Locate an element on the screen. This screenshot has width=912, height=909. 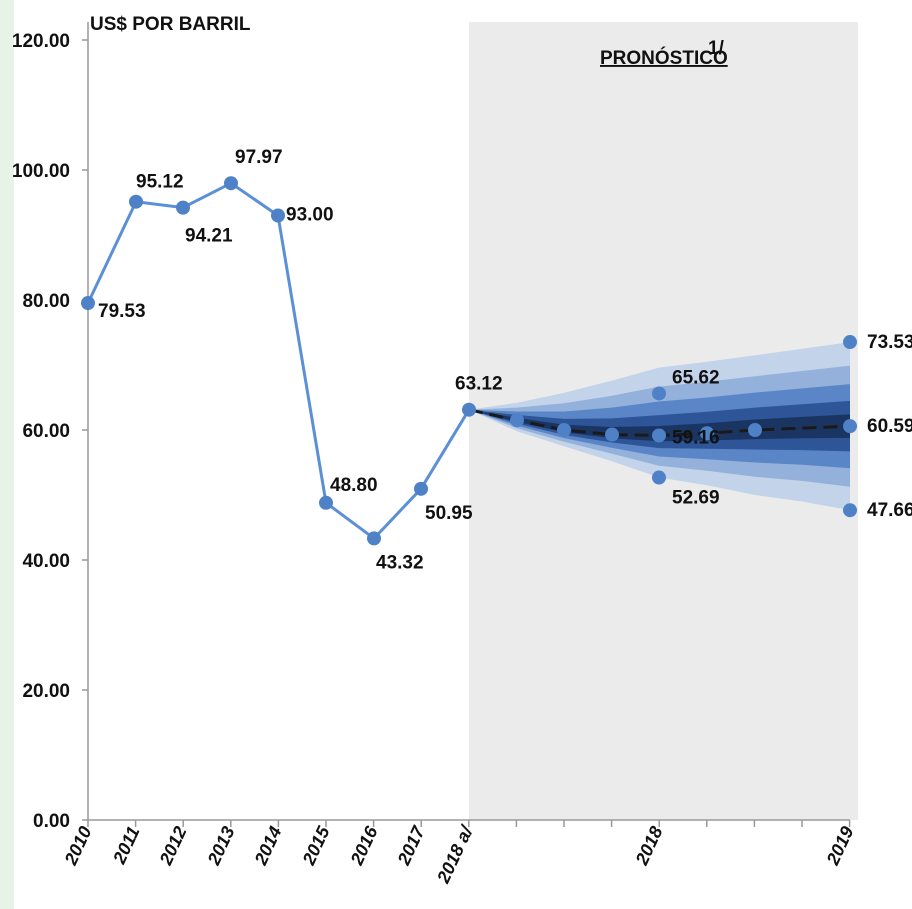
forecast-title: PRONÓSTICO is located at coordinates (664, 58).